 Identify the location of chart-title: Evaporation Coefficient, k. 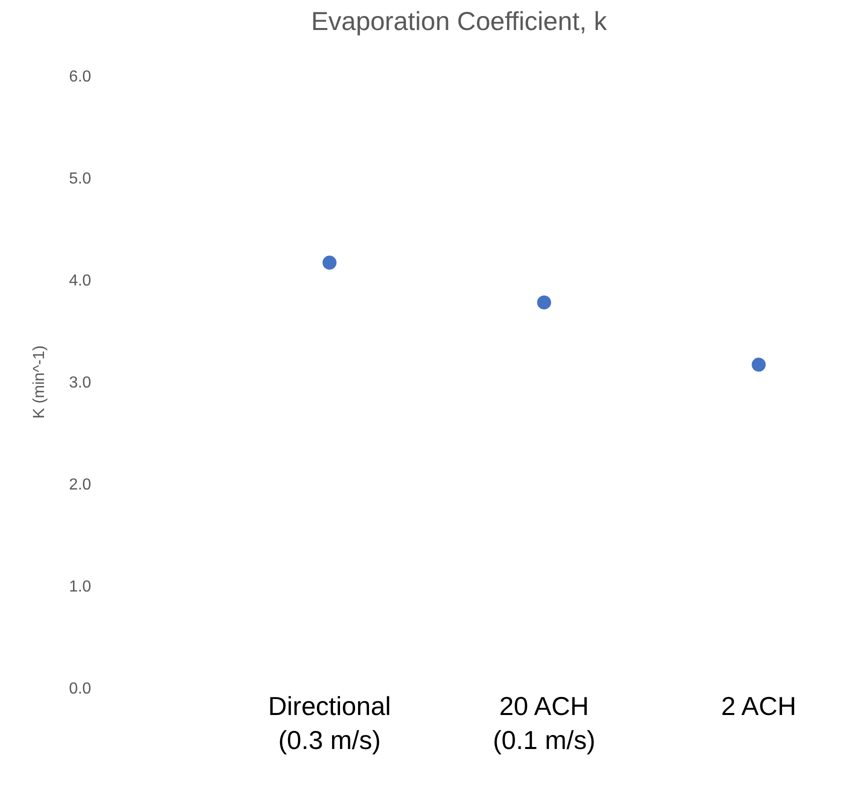
(459, 21).